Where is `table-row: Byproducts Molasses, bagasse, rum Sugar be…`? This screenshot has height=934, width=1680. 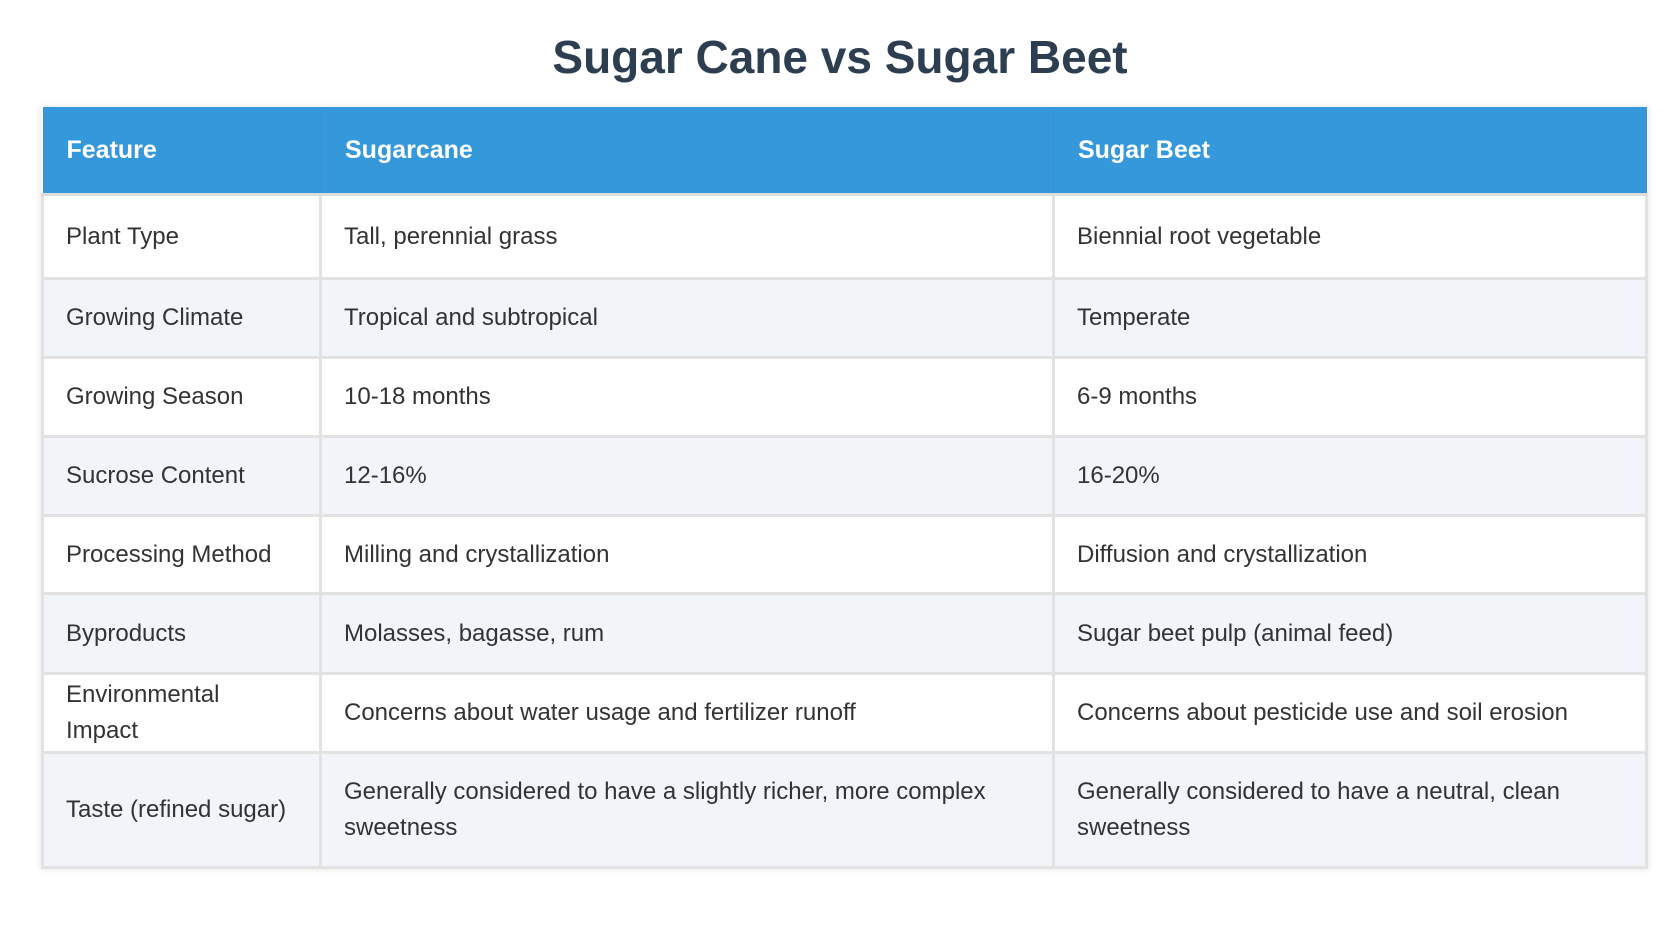
table-row: Byproducts Molasses, bagasse, rum Sugar be… is located at coordinates (844, 633).